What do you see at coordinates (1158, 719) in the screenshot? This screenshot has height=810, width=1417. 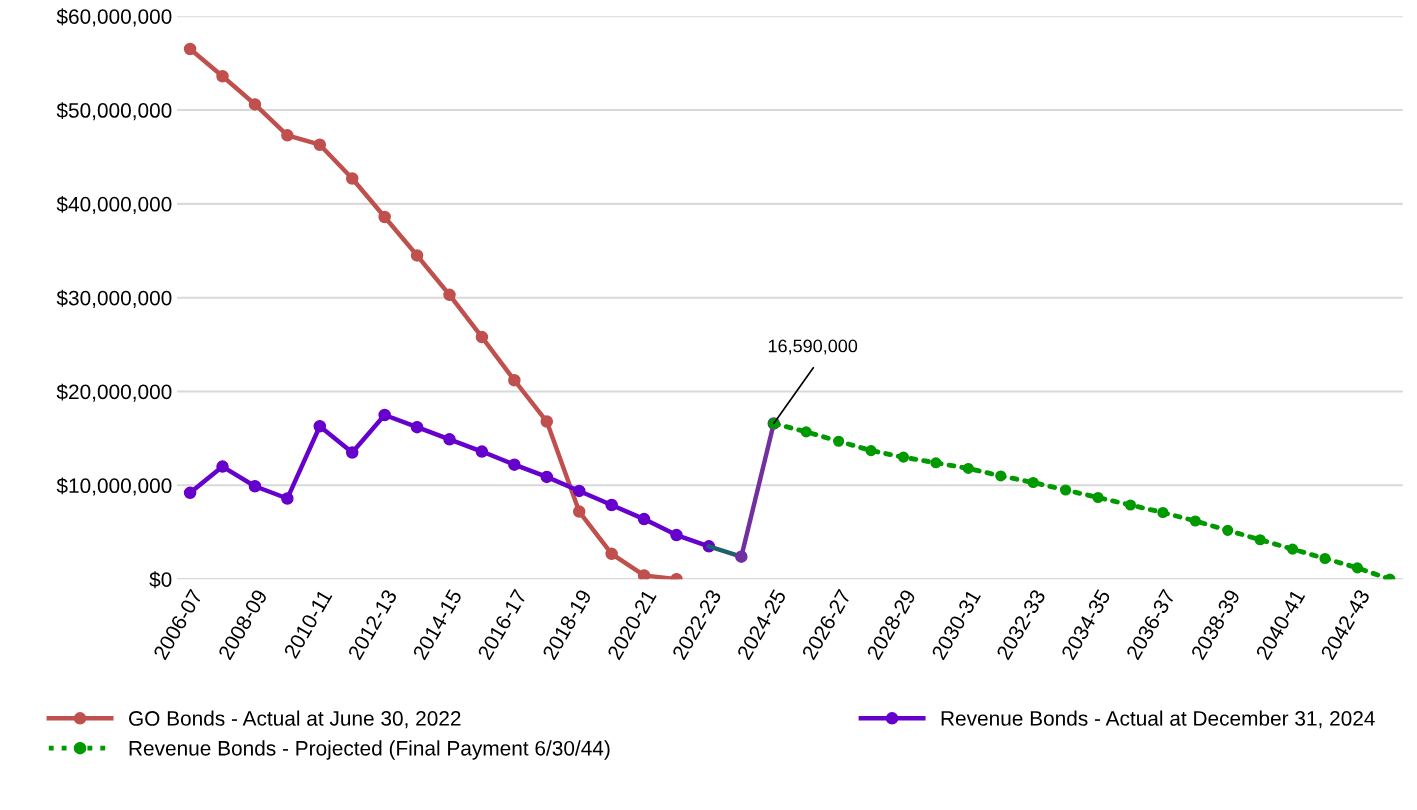 I see `legend-label: Revenue Bonds - Actual at December 31, 2024` at bounding box center [1158, 719].